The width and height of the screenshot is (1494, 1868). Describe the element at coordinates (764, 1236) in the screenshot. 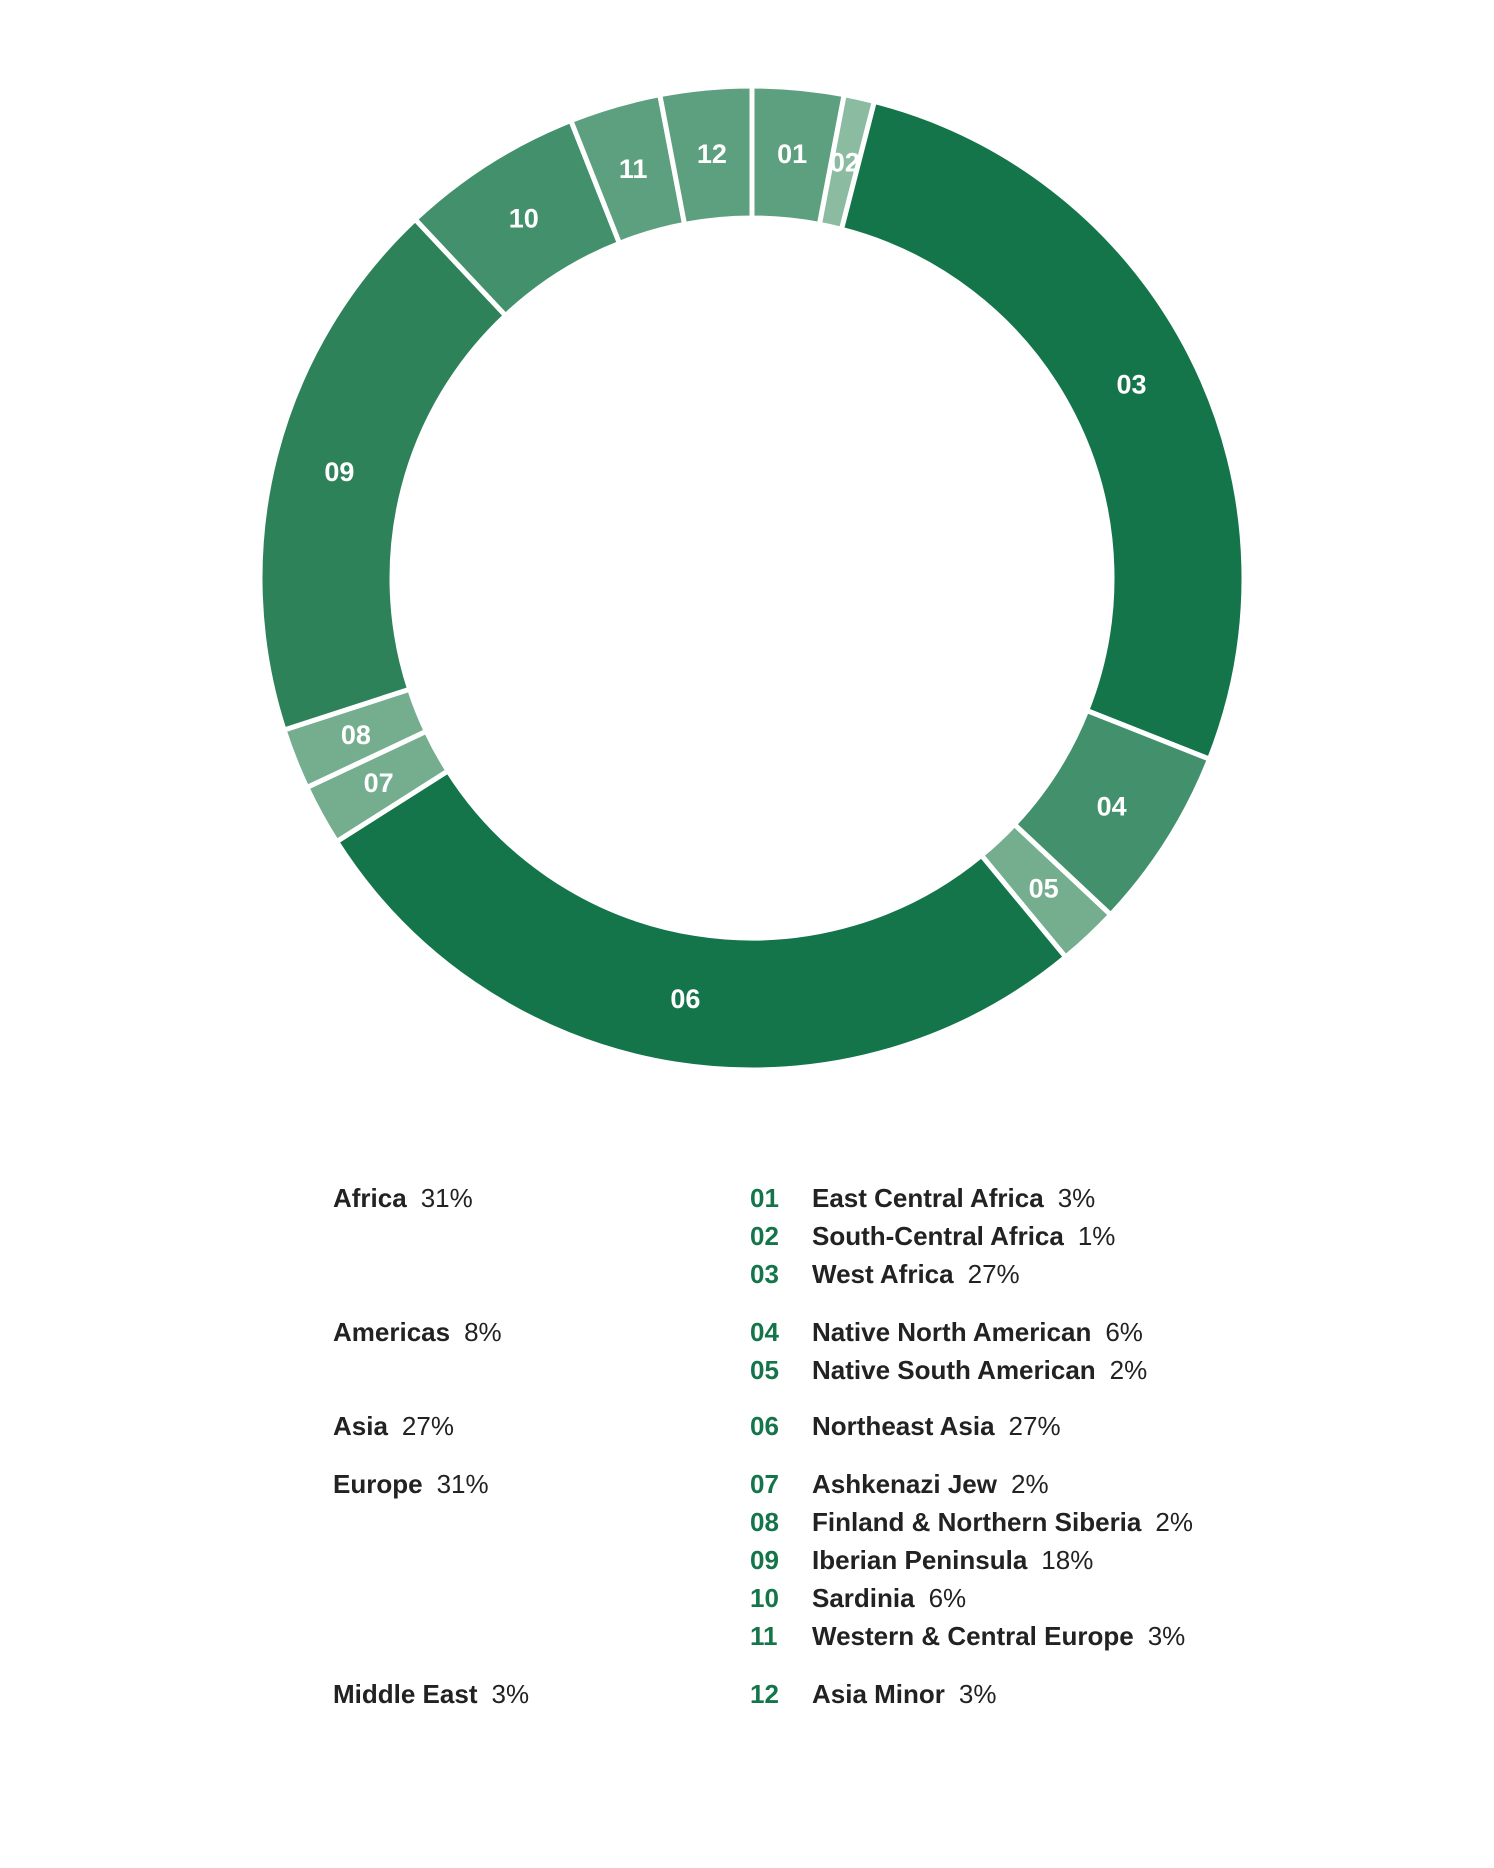

I see `legend-code: 02` at that location.